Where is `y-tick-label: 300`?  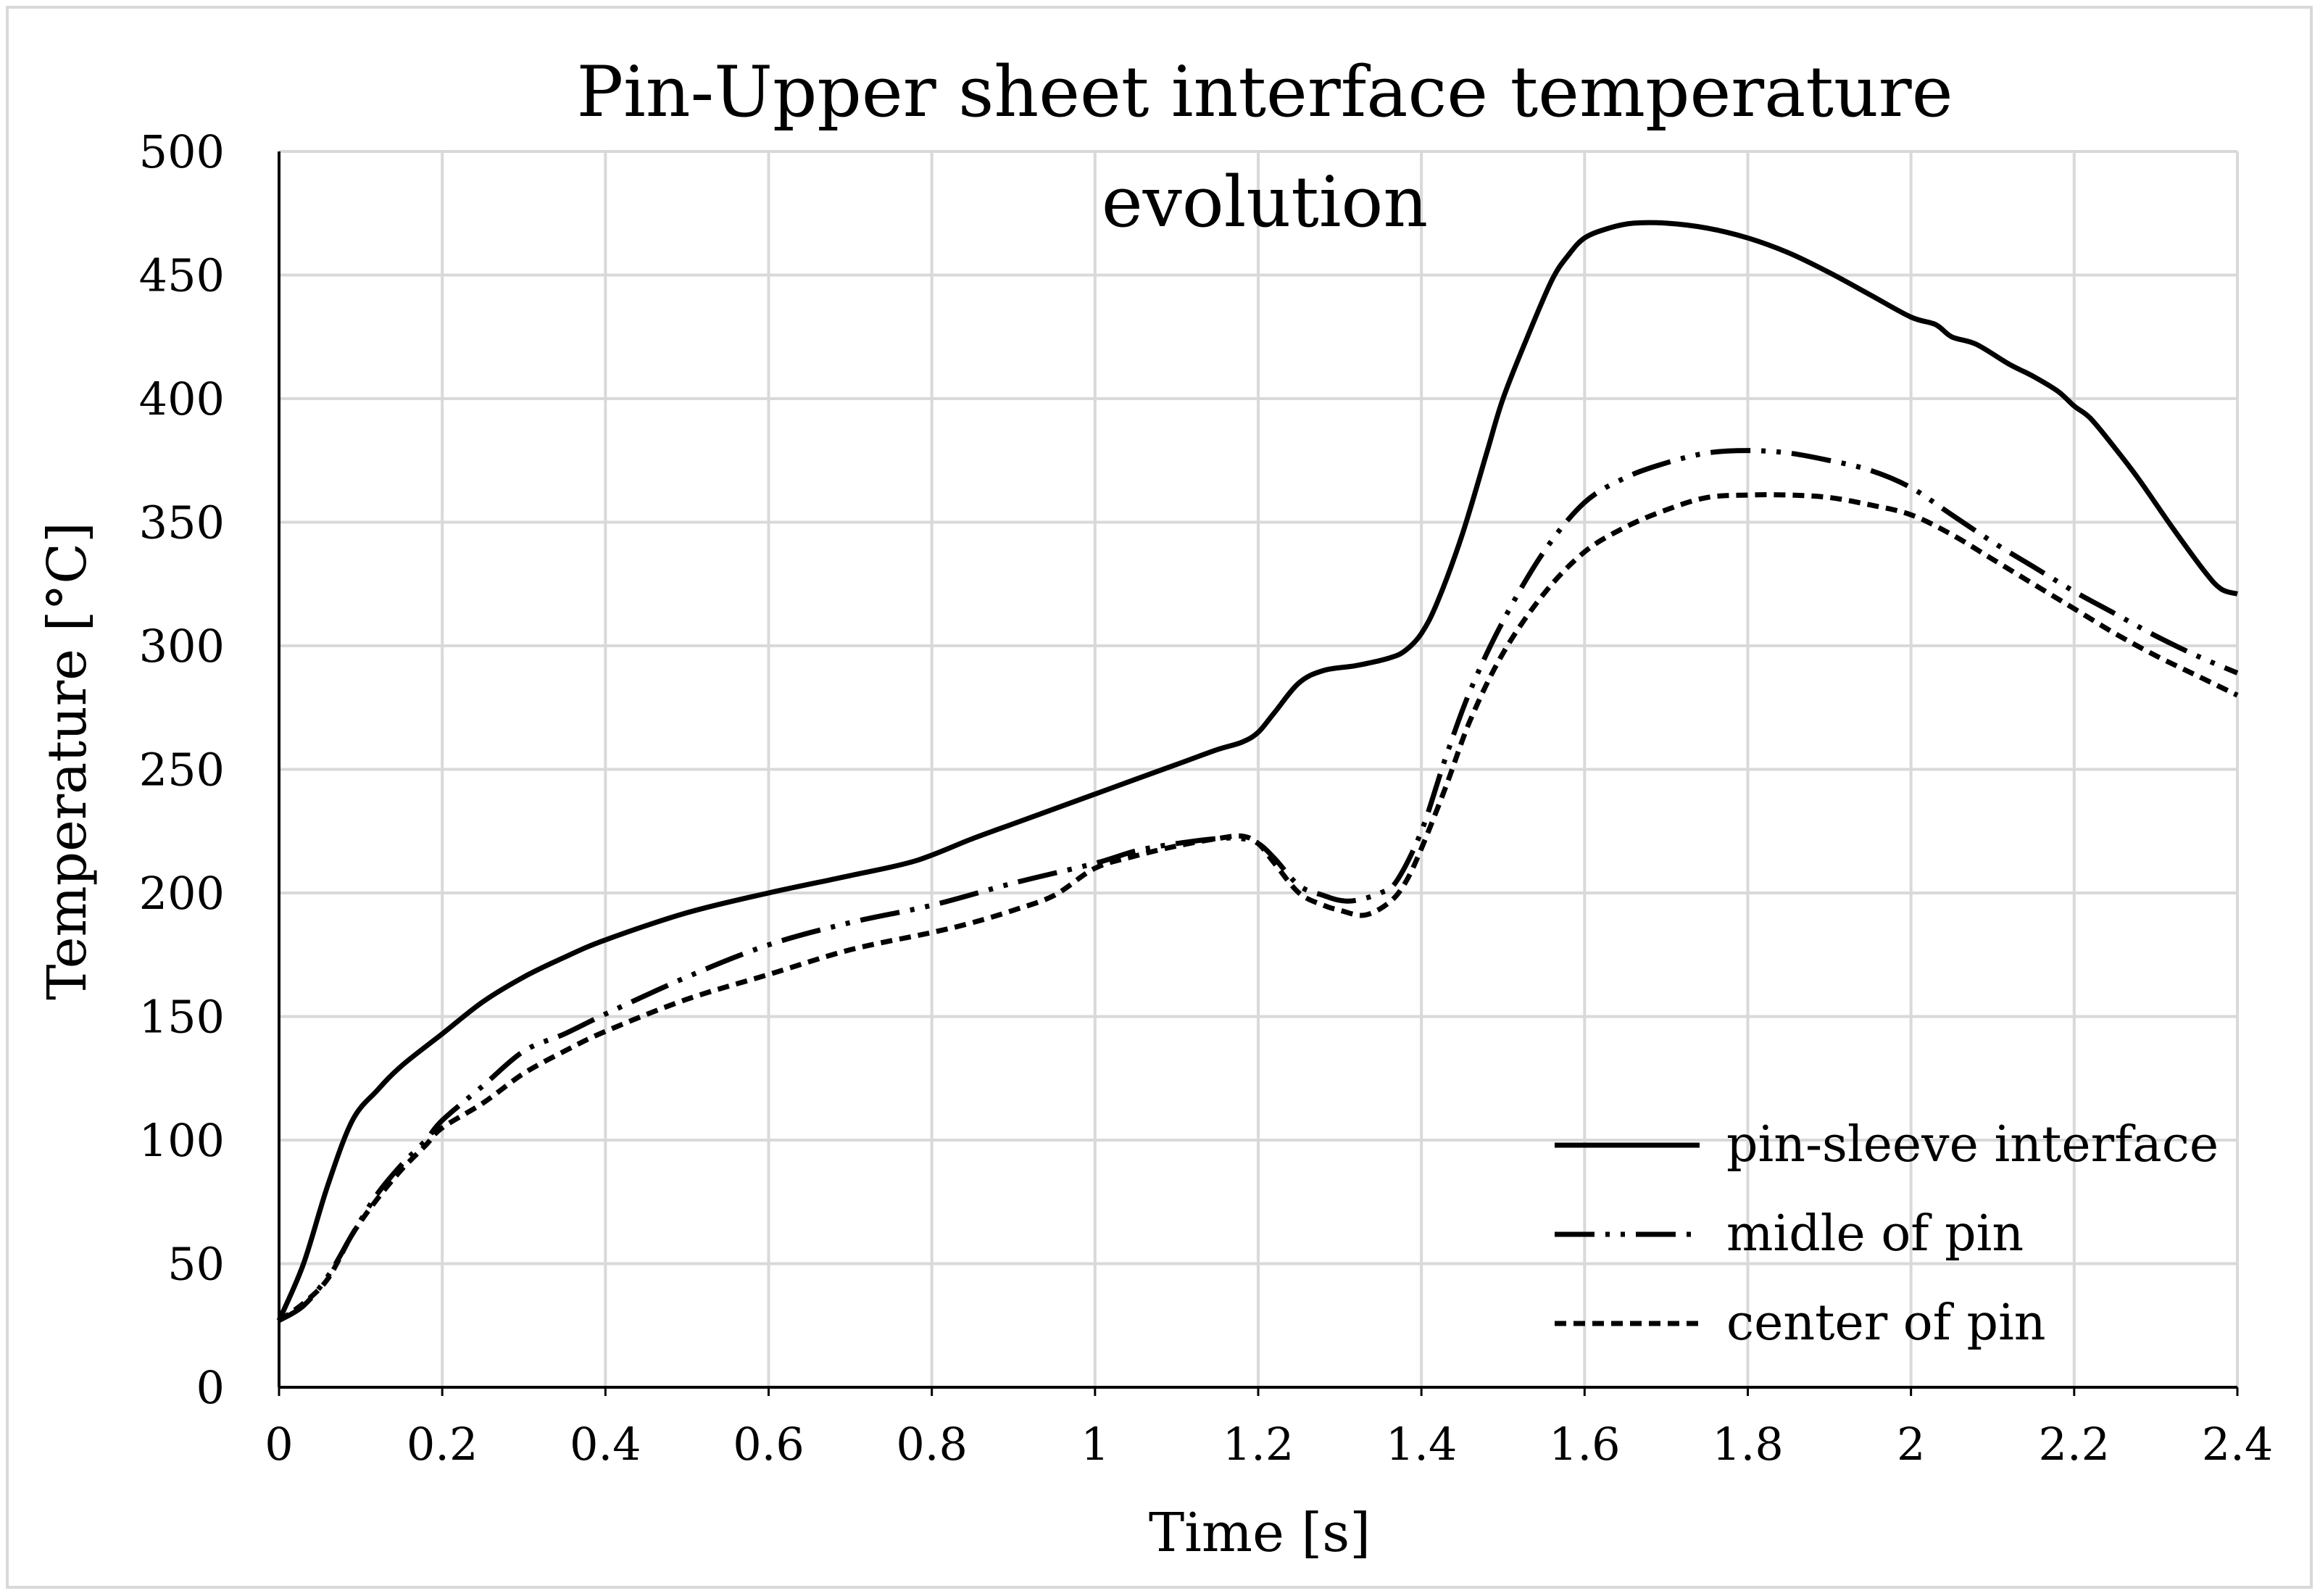 y-tick-label: 300 is located at coordinates (182, 646).